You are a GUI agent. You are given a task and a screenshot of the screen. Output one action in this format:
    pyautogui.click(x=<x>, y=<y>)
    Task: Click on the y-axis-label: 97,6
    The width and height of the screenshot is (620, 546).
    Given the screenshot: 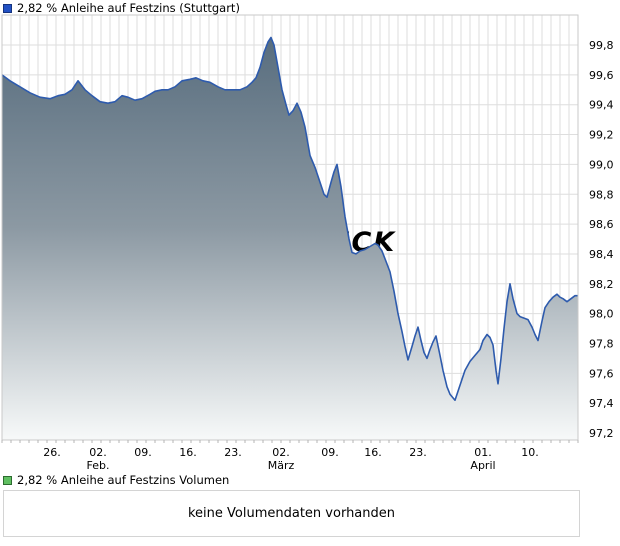 What is the action you would take?
    pyautogui.click(x=601, y=373)
    